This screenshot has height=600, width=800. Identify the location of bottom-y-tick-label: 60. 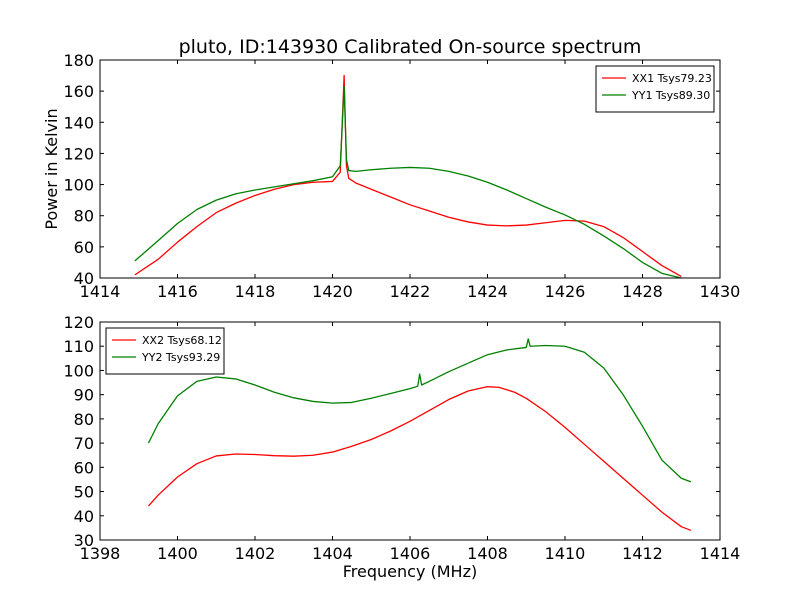
(84, 467).